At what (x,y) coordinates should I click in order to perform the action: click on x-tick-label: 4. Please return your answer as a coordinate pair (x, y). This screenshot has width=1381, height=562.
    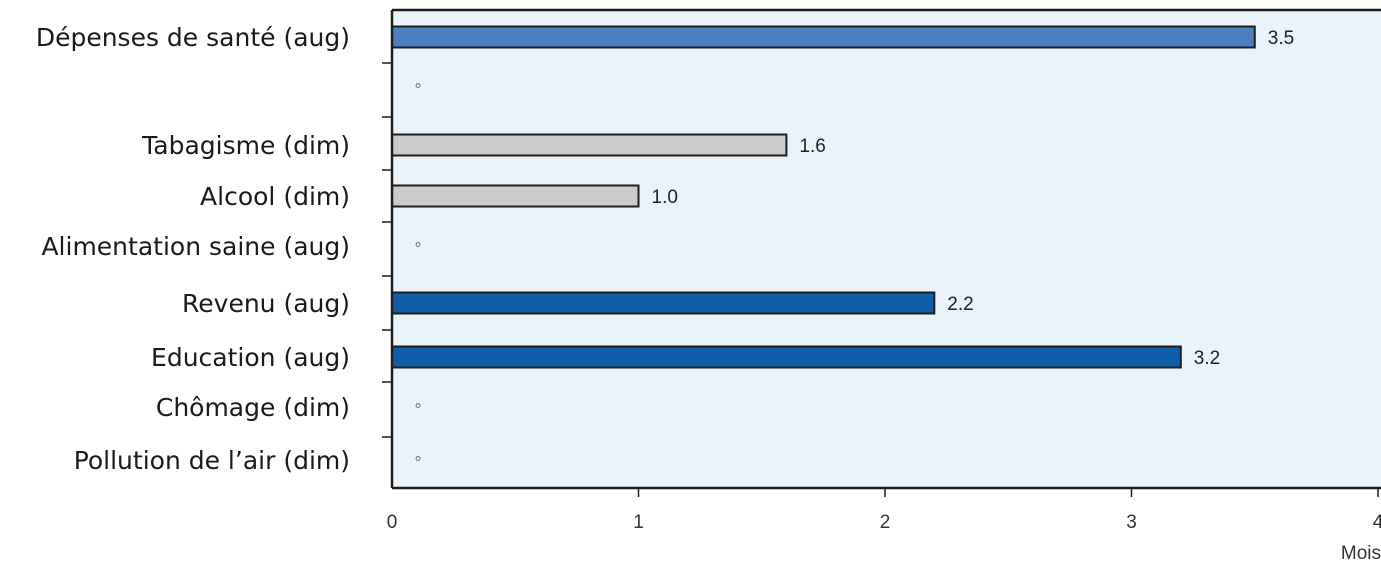
    Looking at the image, I should click on (1377, 522).